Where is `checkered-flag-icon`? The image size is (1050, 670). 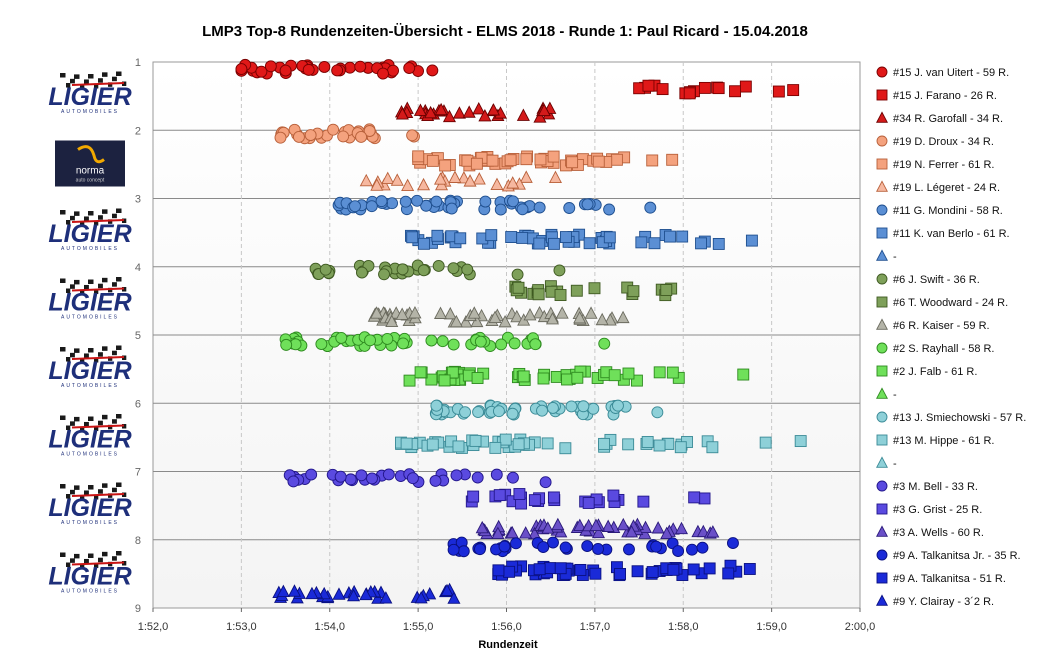
checkered-flag-icon is located at coordinates (93, 423).